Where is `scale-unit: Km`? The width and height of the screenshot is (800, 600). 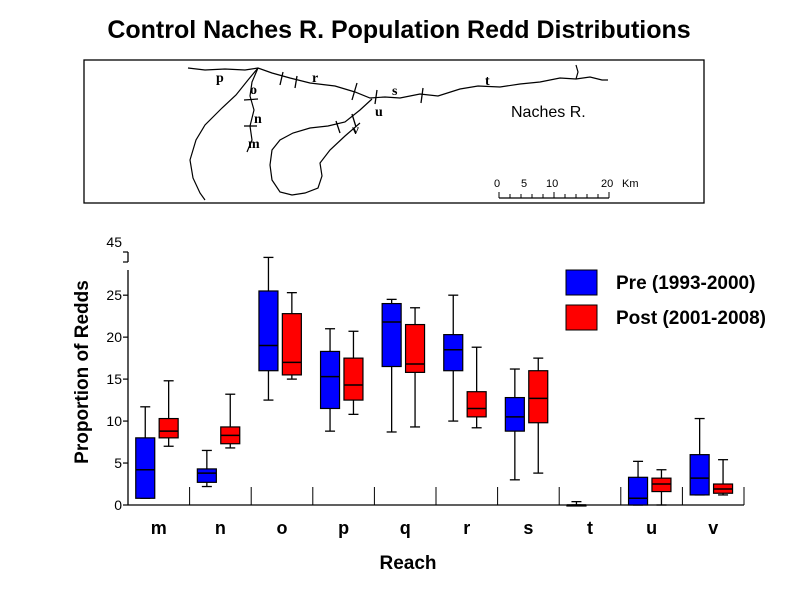 scale-unit: Km is located at coordinates (630, 184).